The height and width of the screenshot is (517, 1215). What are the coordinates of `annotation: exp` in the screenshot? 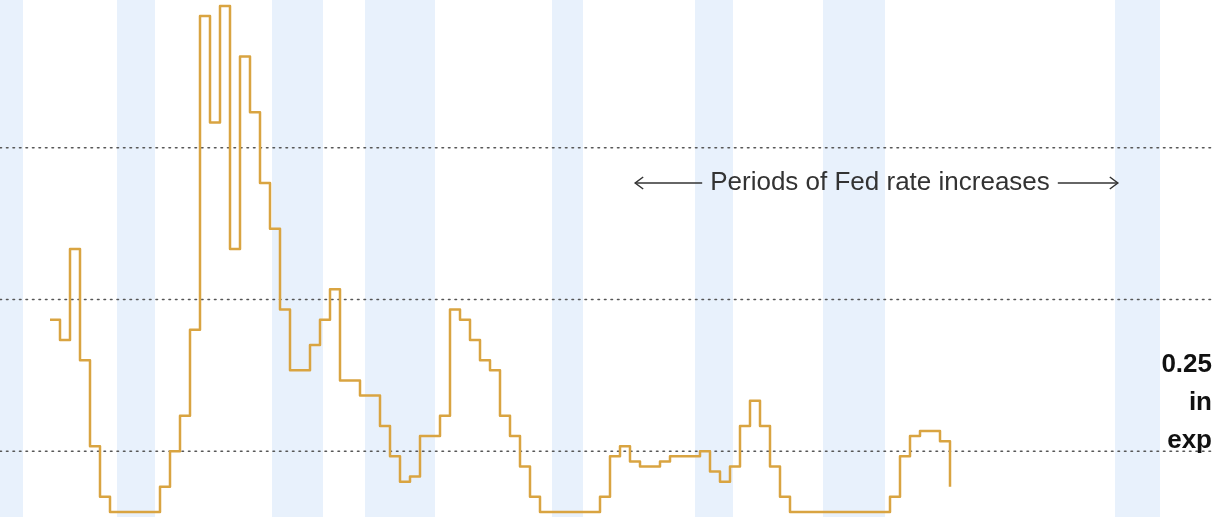 It's located at (1189, 439).